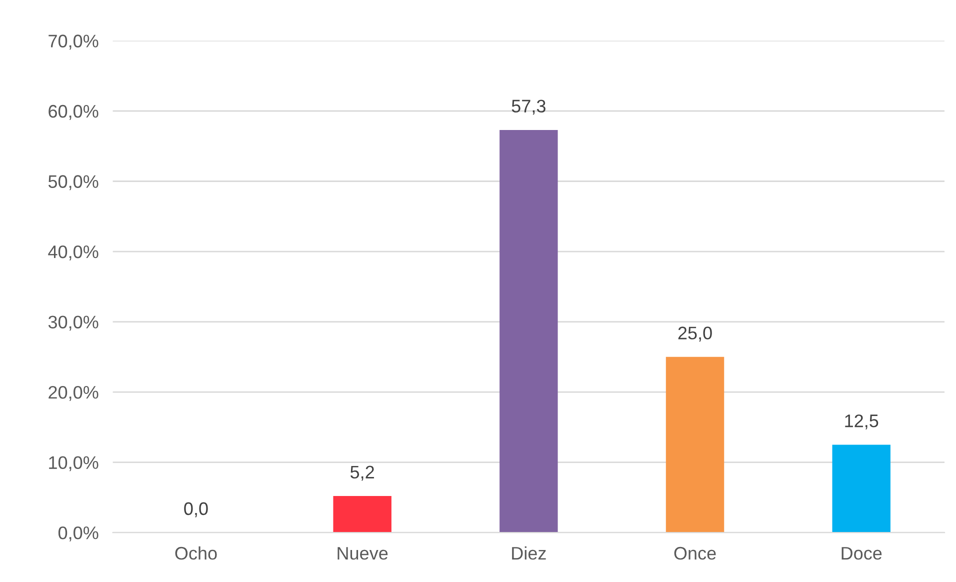 This screenshot has height=582, width=956. Describe the element at coordinates (73, 112) in the screenshot. I see `y-tick-label: 60,0%` at that location.